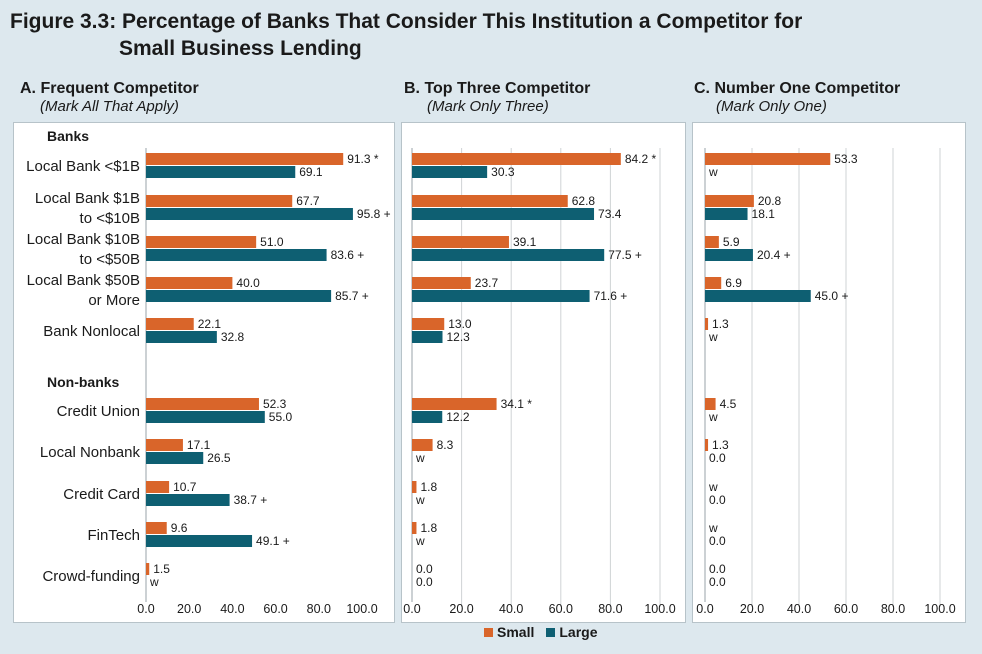  What do you see at coordinates (154, 582) in the screenshot?
I see `data-label-0-9-large: w` at bounding box center [154, 582].